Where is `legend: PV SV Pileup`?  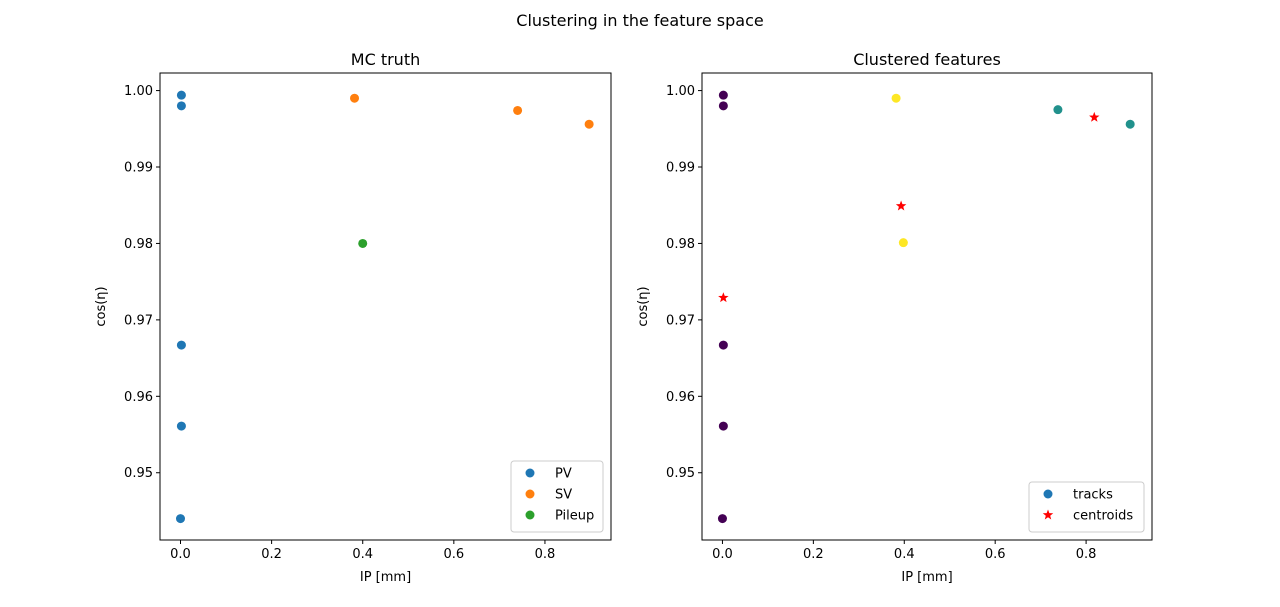
legend: PV SV Pileup is located at coordinates (557, 496).